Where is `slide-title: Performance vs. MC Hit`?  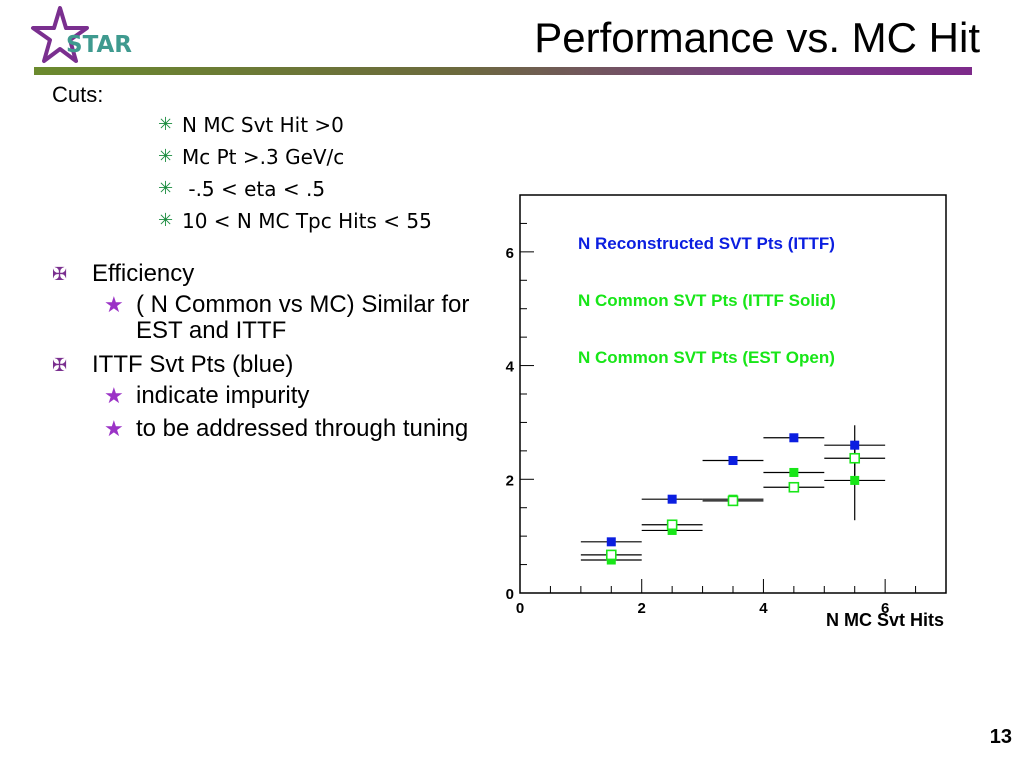 slide-title: Performance vs. MC Hit is located at coordinates (757, 37).